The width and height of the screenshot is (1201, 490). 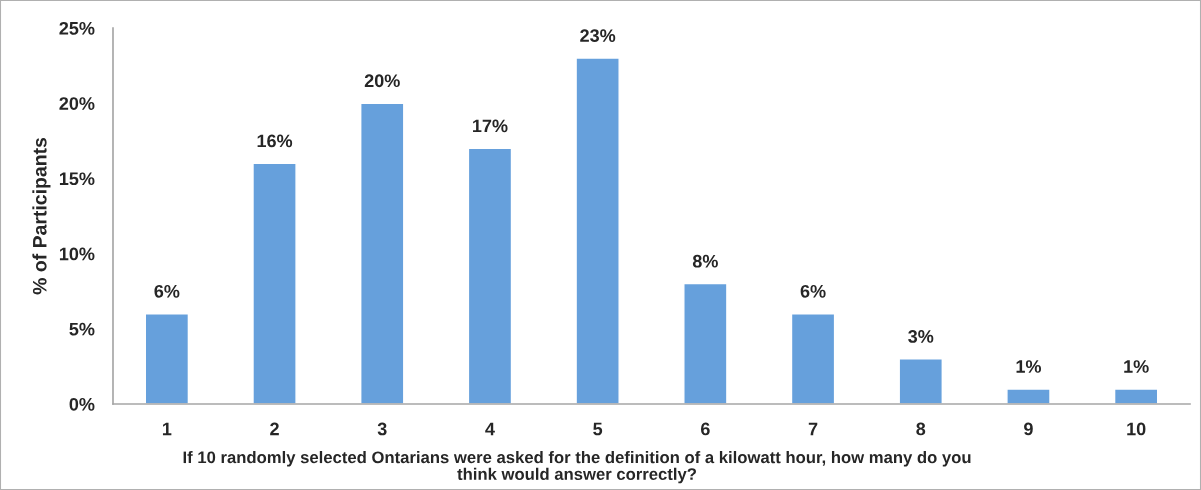 I want to click on data-label: 20%, so click(x=382, y=81).